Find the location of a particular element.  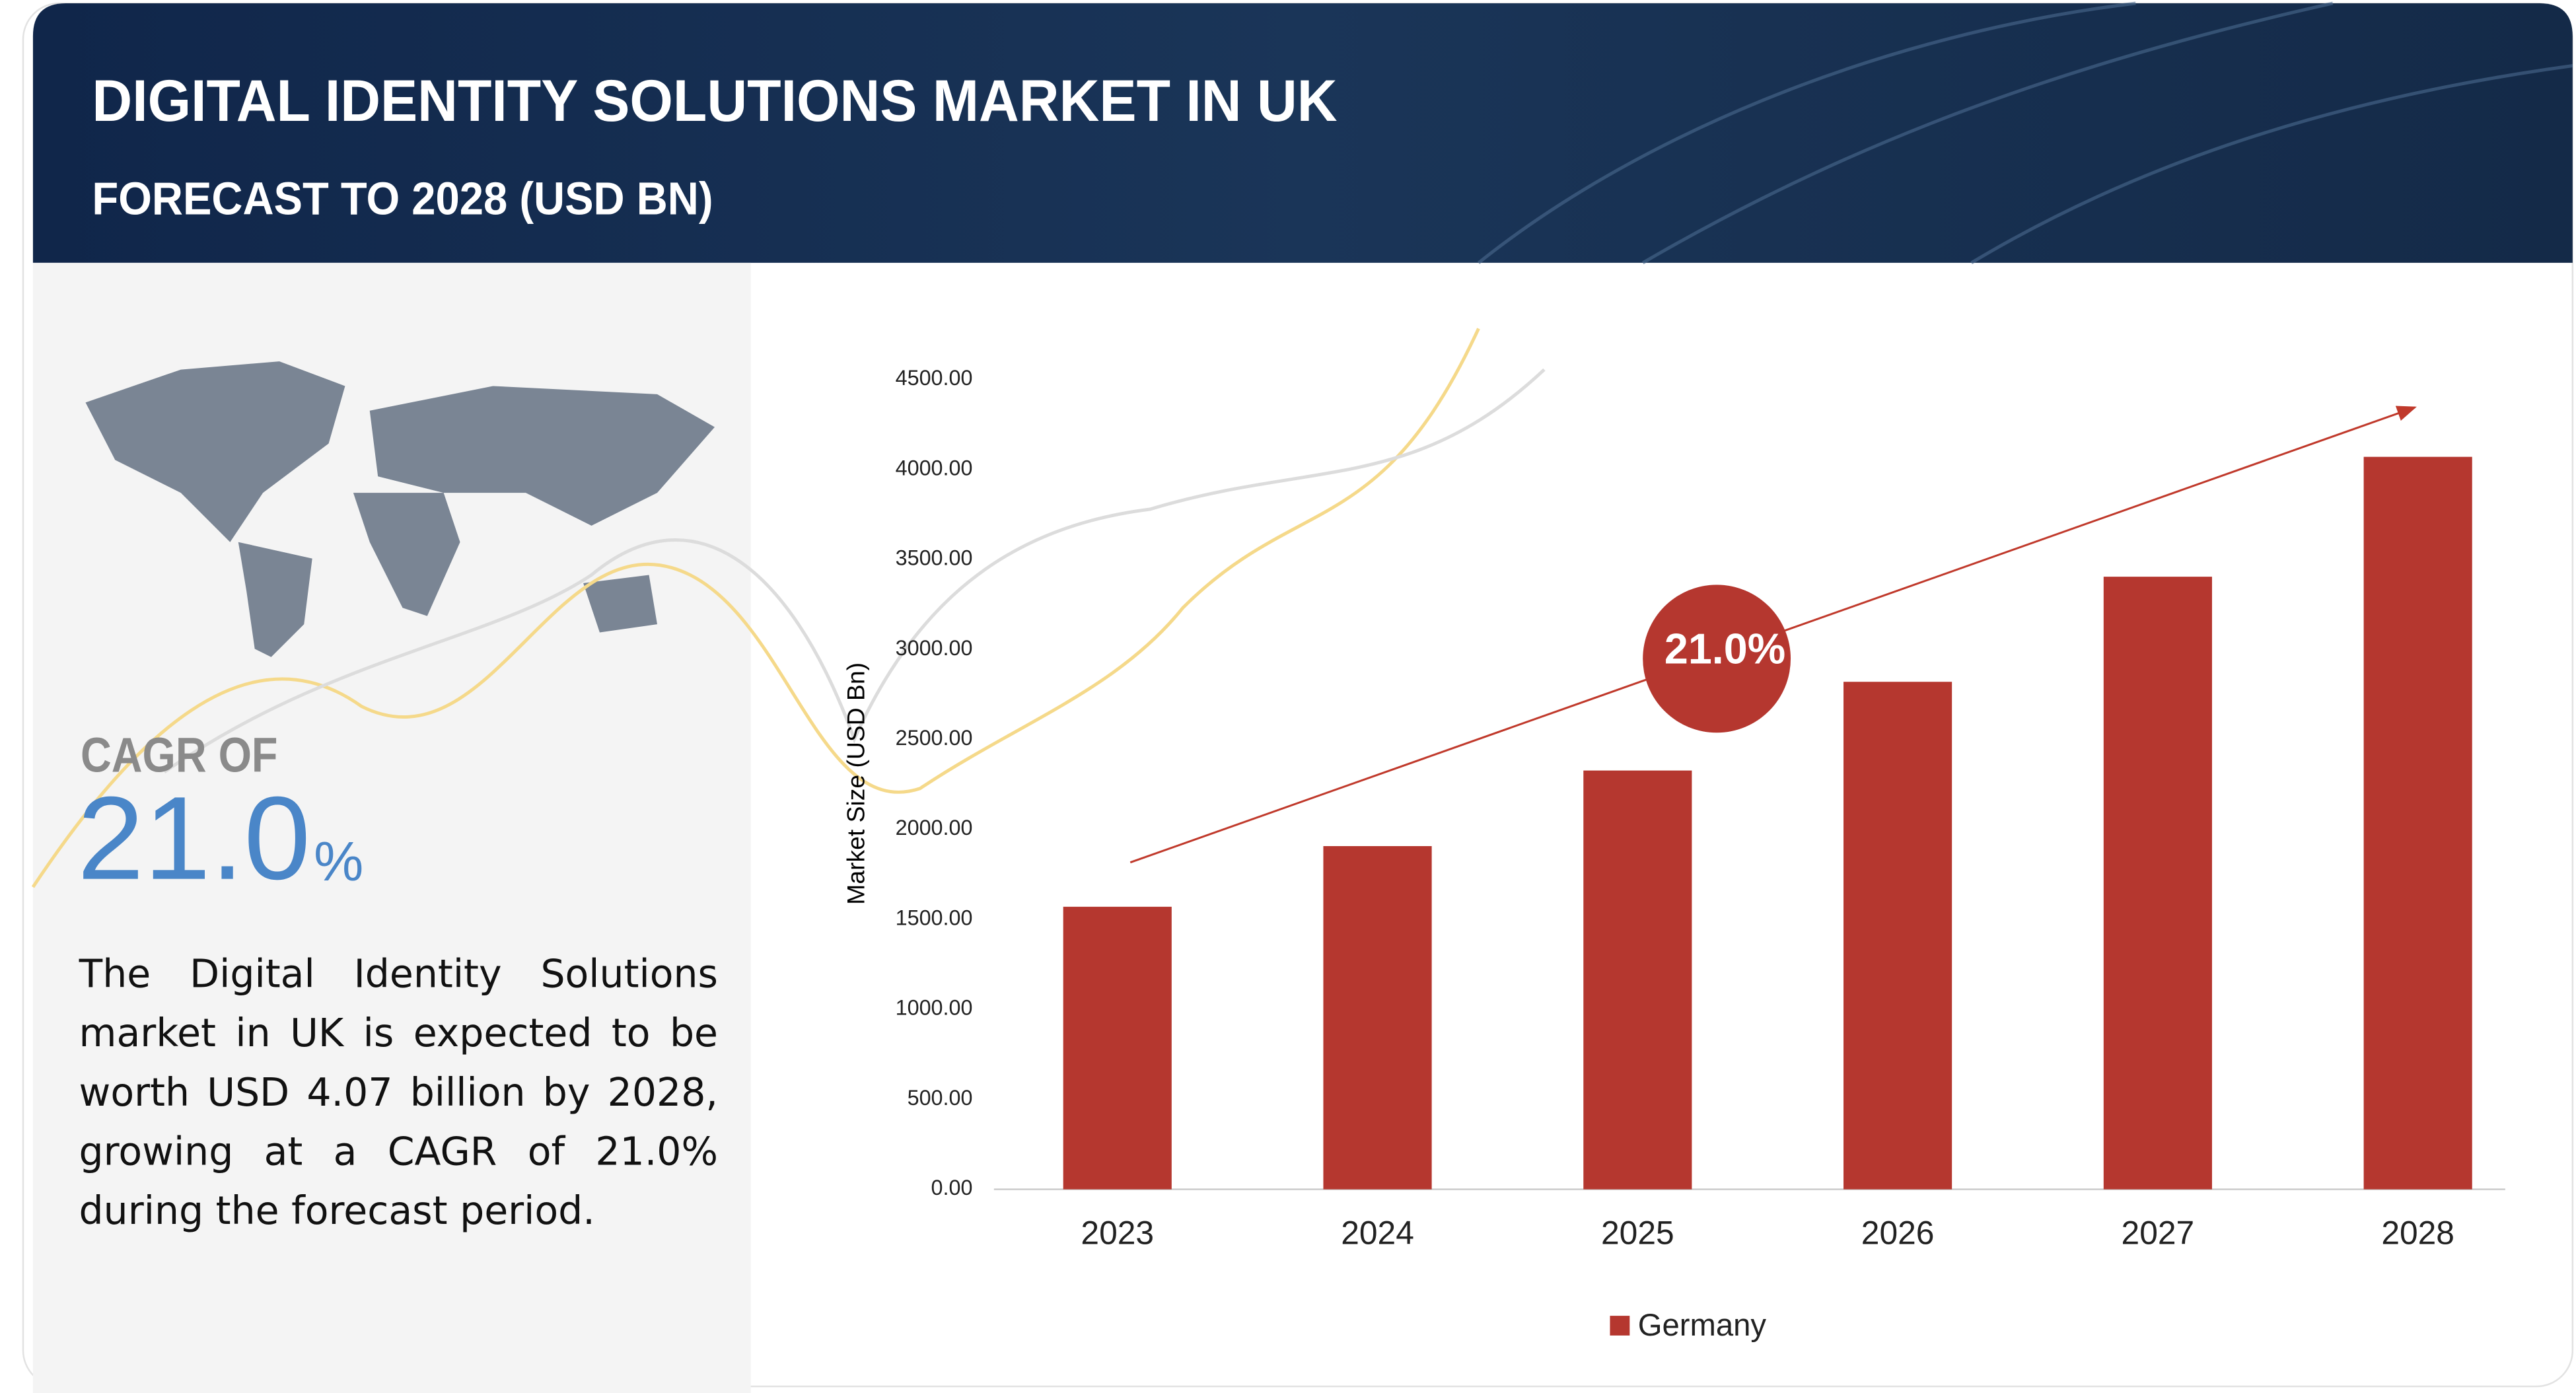

title: DIGITAL IDENTITY SOLUTIONS MARKET IN UK is located at coordinates (714, 100).